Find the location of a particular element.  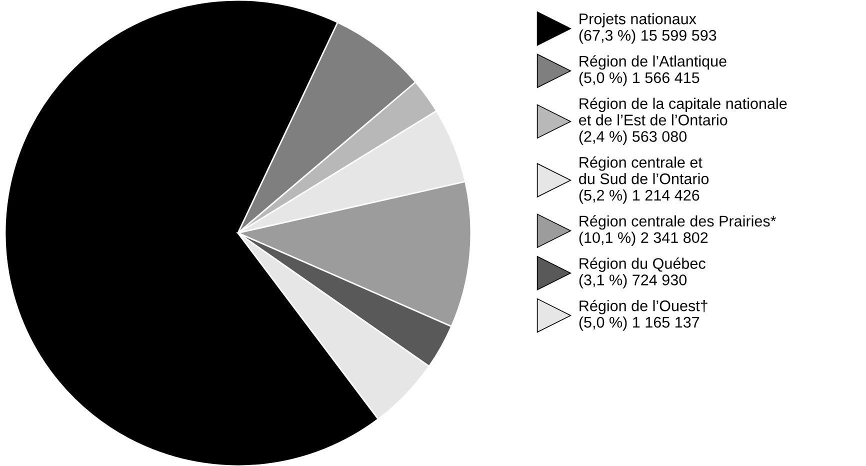

data-label: (5,2 %) 1 214 426 is located at coordinates (639, 196).